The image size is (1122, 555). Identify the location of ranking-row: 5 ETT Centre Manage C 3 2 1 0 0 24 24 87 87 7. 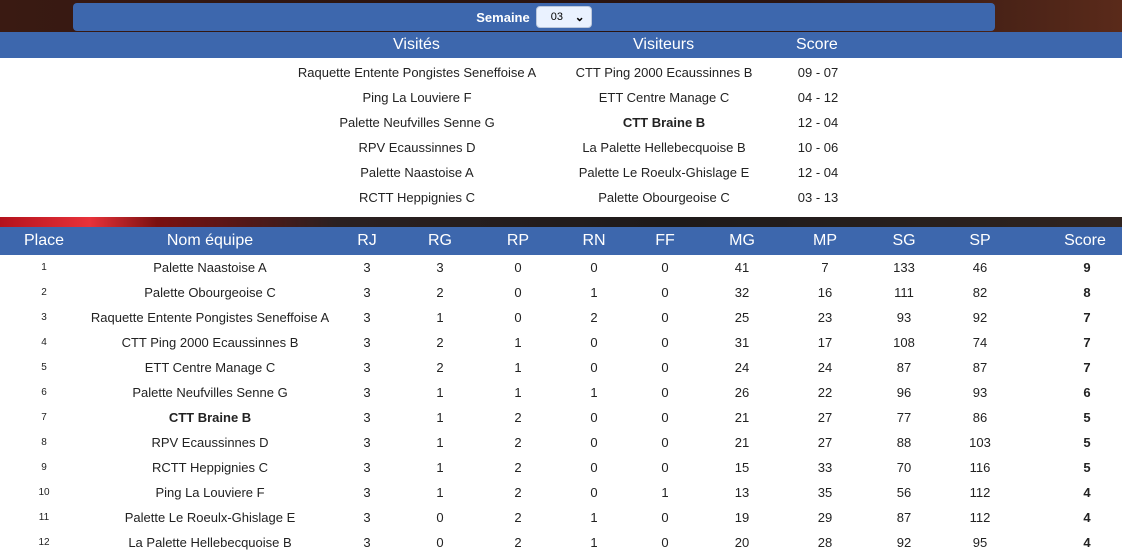
(561, 367).